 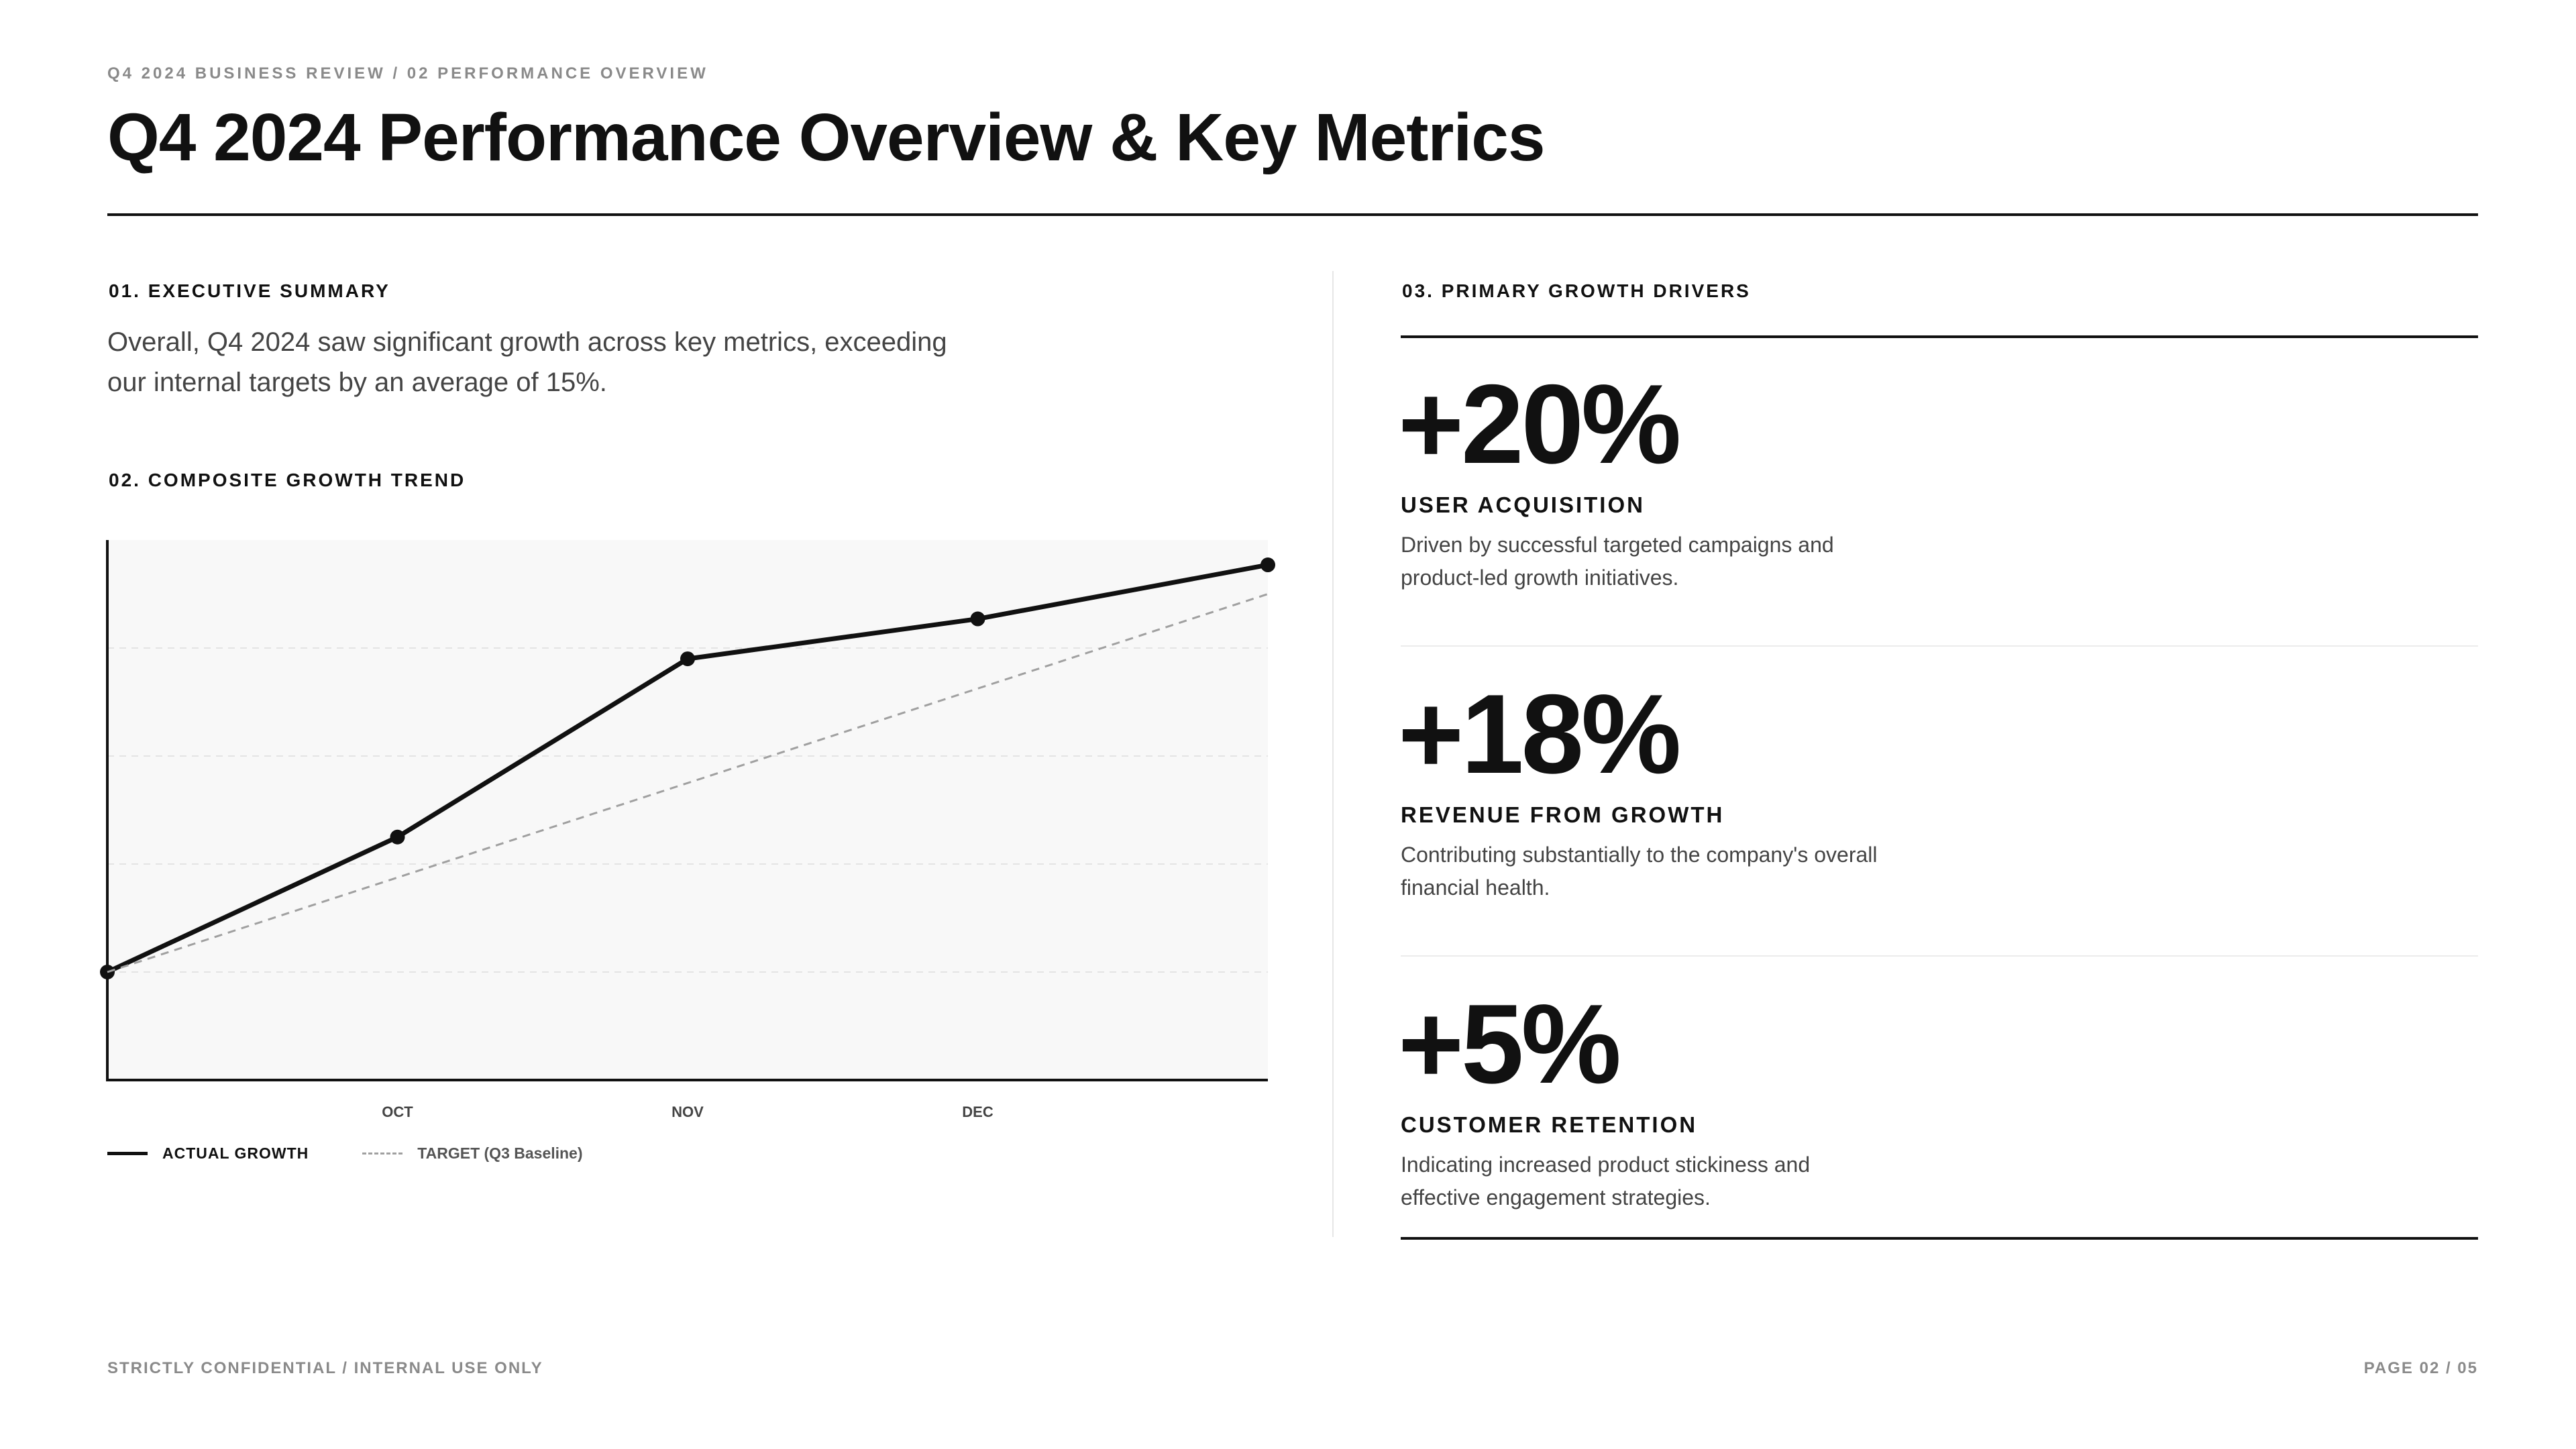 I want to click on metric-title-revenue: REVENUE FROM GROWTH, so click(x=1563, y=814).